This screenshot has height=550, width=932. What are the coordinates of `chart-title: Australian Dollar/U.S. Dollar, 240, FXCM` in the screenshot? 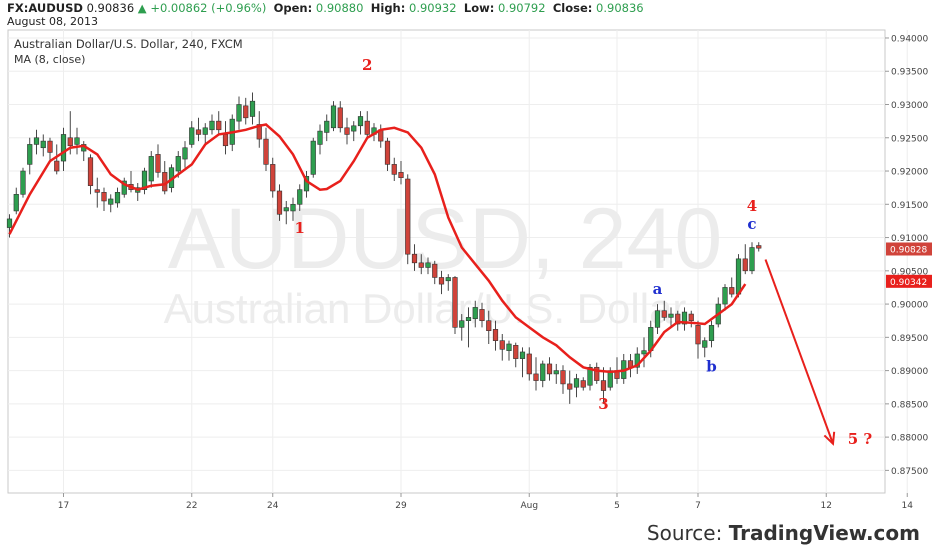 It's located at (128, 44).